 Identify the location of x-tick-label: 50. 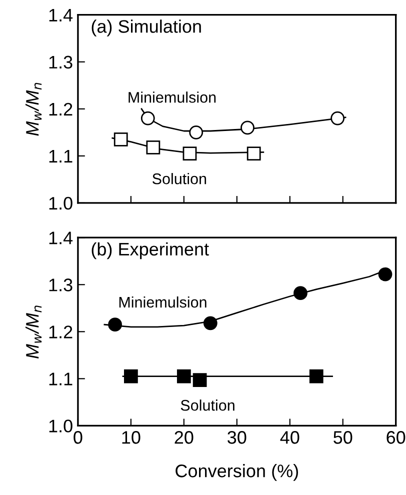
(343, 437).